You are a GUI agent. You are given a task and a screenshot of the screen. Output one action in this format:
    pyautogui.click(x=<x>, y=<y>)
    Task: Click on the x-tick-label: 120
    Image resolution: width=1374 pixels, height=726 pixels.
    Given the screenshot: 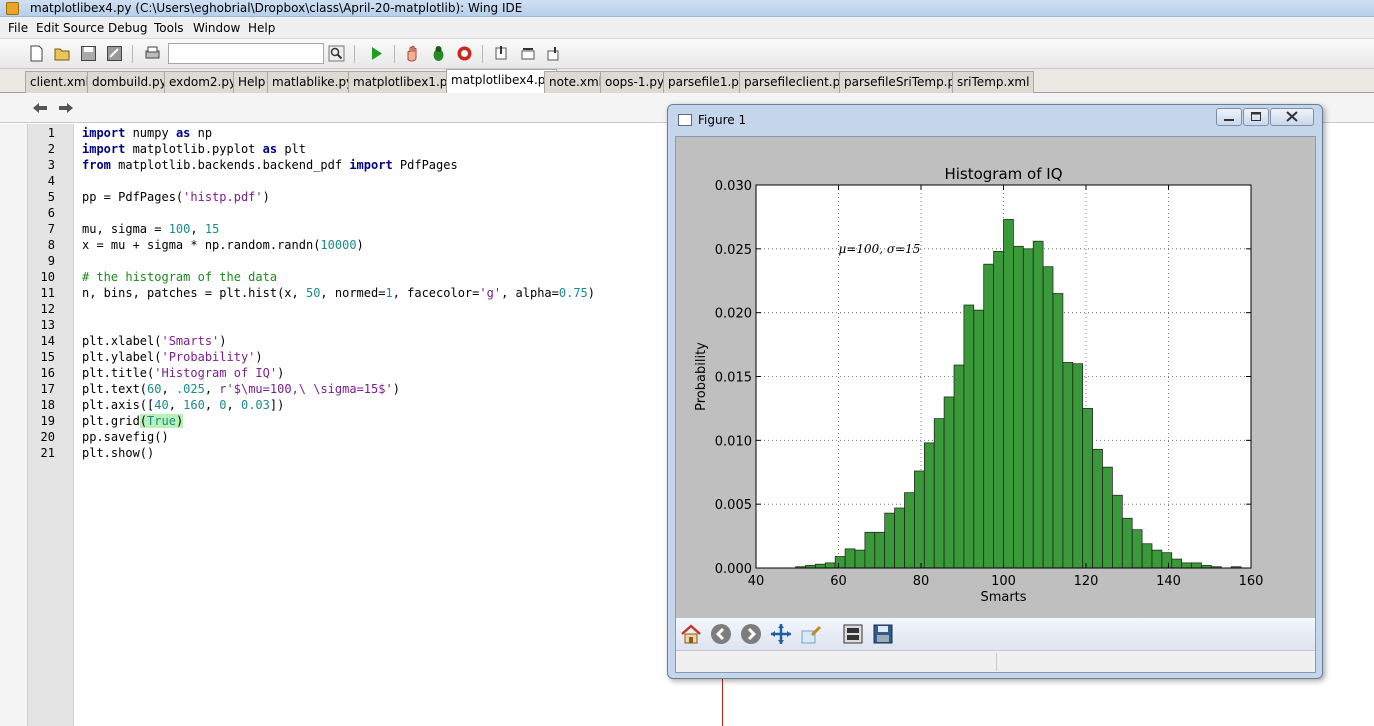 What is the action you would take?
    pyautogui.click(x=1086, y=581)
    